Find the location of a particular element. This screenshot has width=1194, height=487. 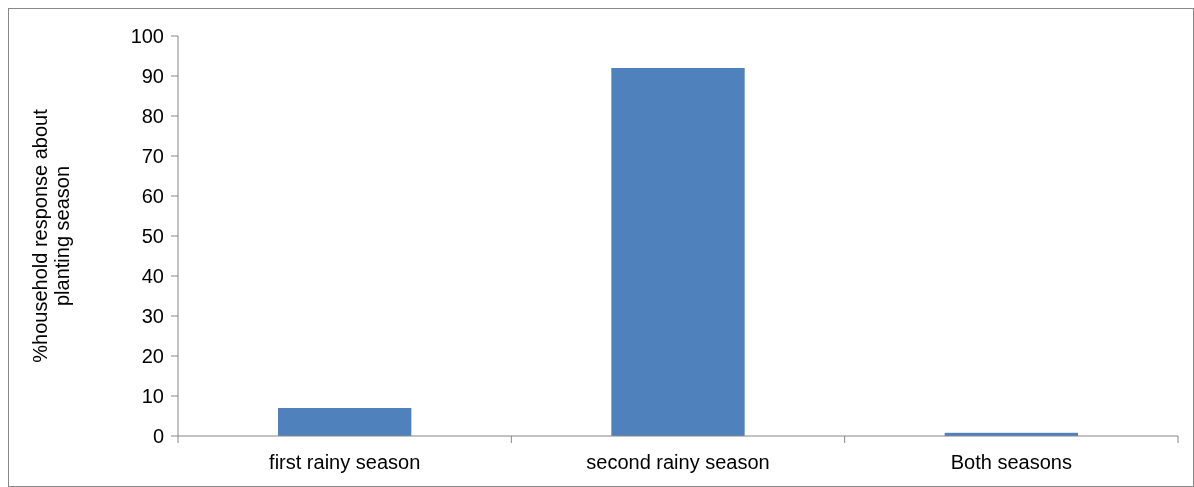

y-tick-label: 60 is located at coordinates (152, 196).